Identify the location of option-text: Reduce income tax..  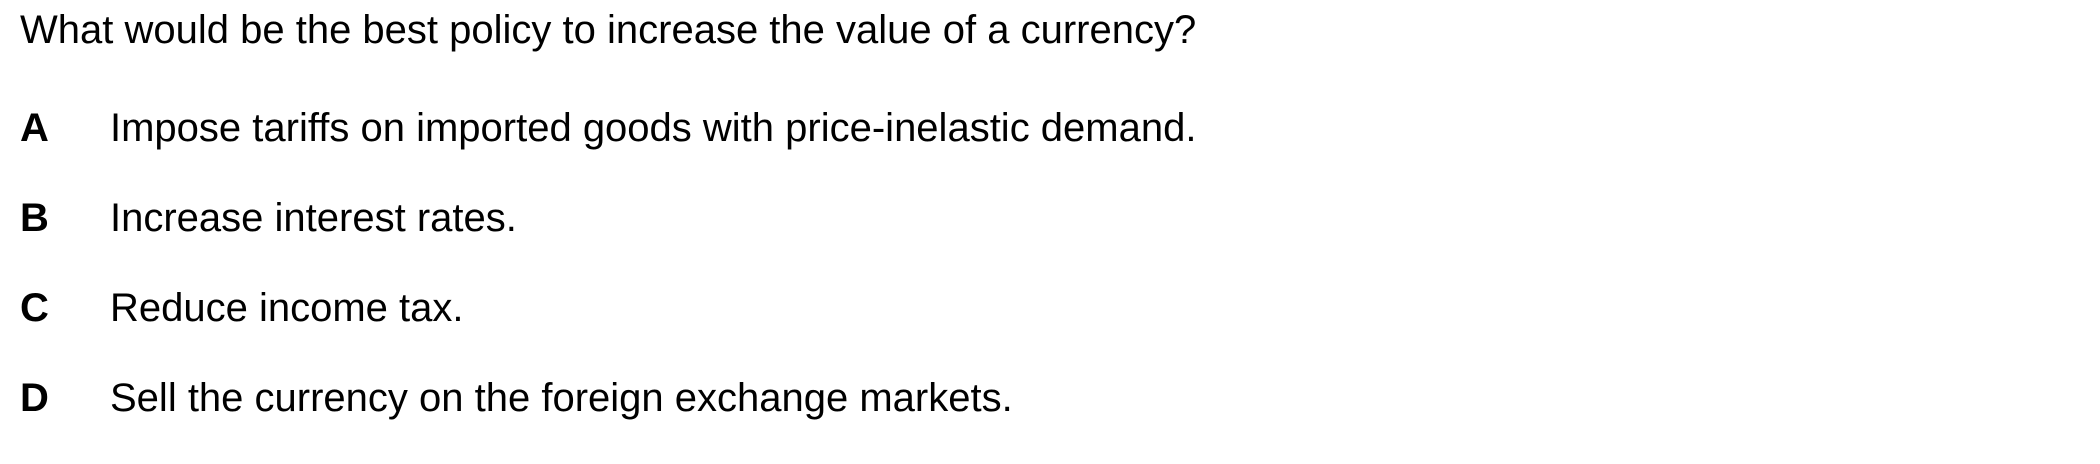
(287, 307).